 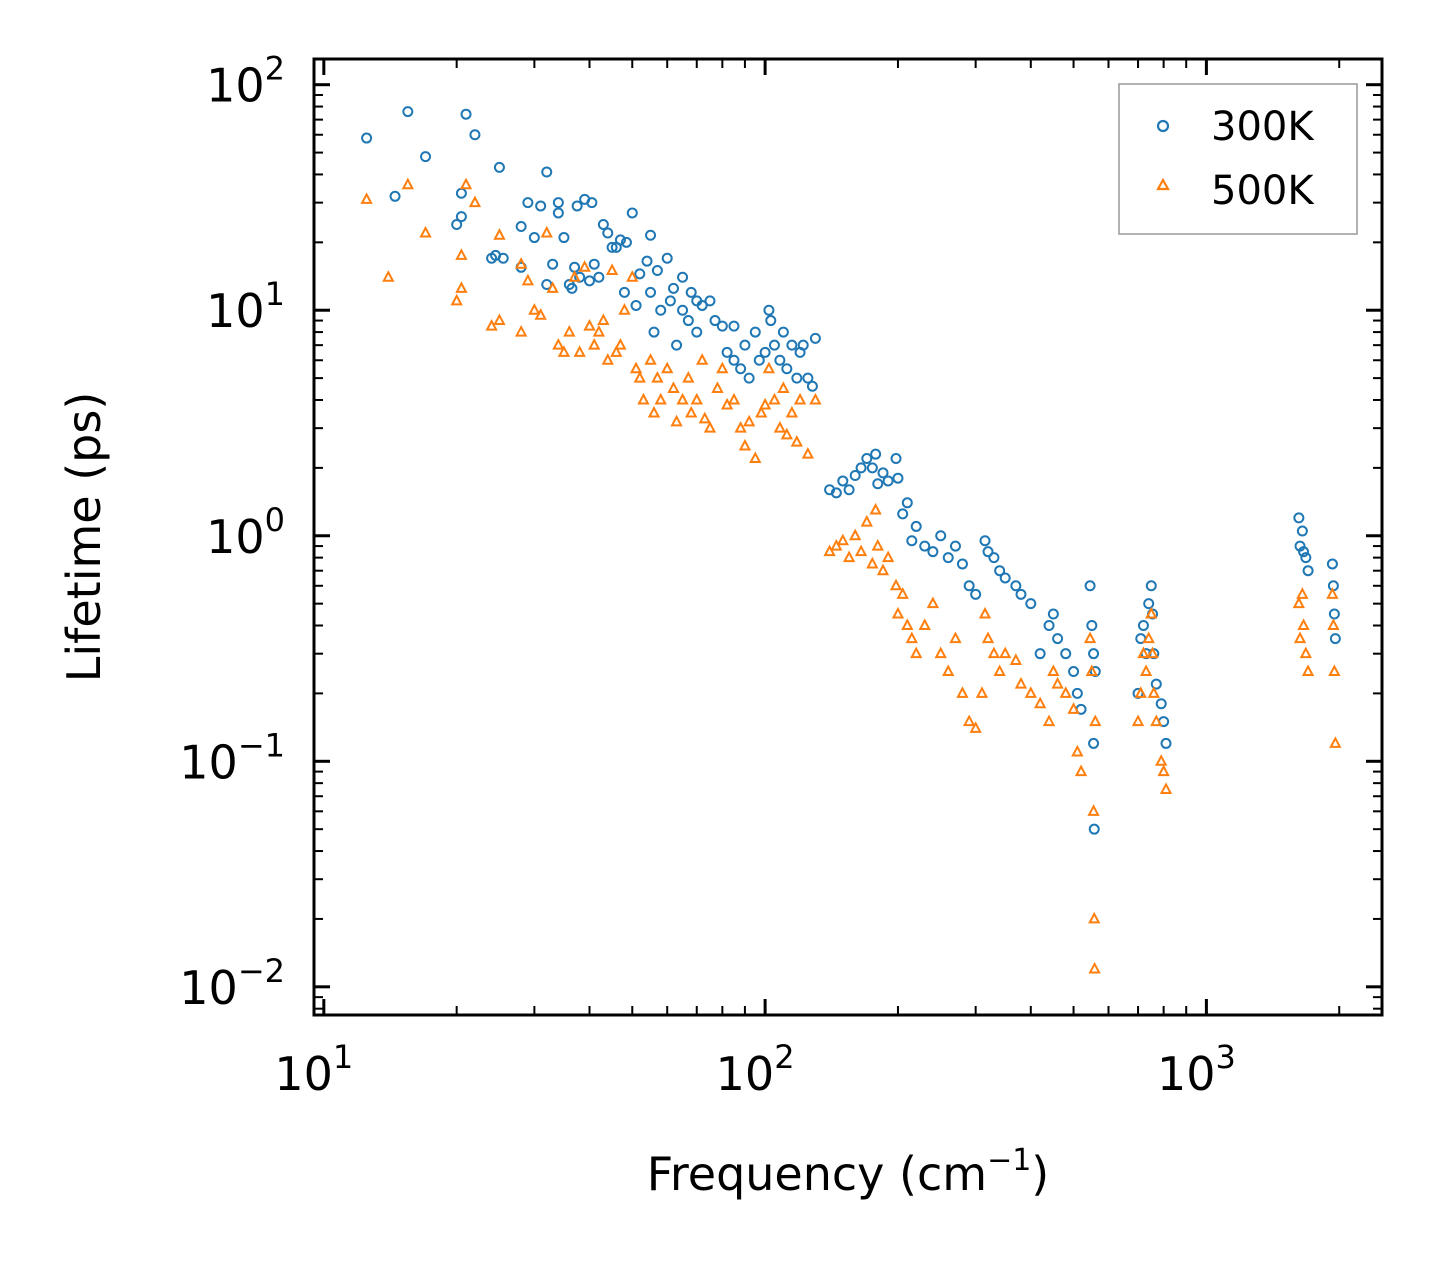 What do you see at coordinates (1238, 159) in the screenshot?
I see `legend-box` at bounding box center [1238, 159].